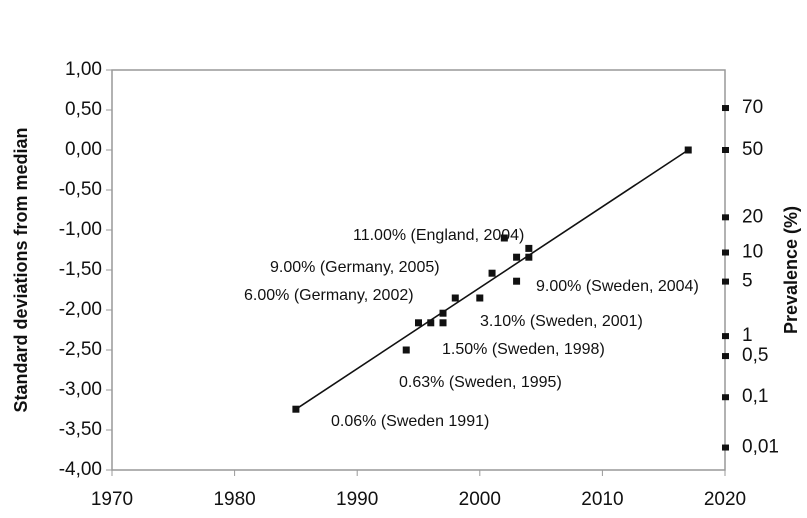 Image resolution: width=807 pixels, height=518 pixels. Describe the element at coordinates (234, 499) in the screenshot. I see `x-tick-label: 1980` at that location.